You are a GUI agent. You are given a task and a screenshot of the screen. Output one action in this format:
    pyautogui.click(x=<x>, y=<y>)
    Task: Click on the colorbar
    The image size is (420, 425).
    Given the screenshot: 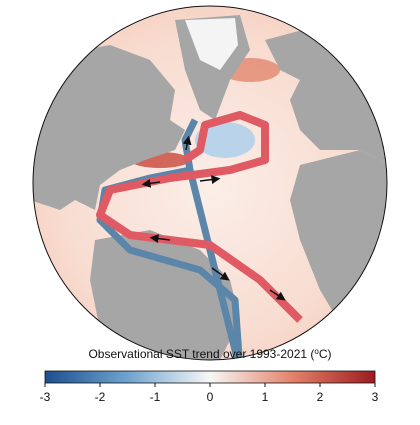 What is the action you would take?
    pyautogui.click(x=210, y=377)
    